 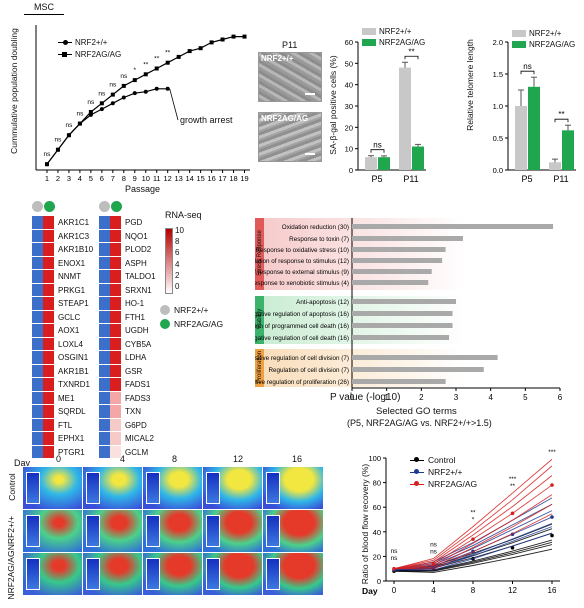 I want to click on gene-label: FADS3, so click(x=138, y=398).